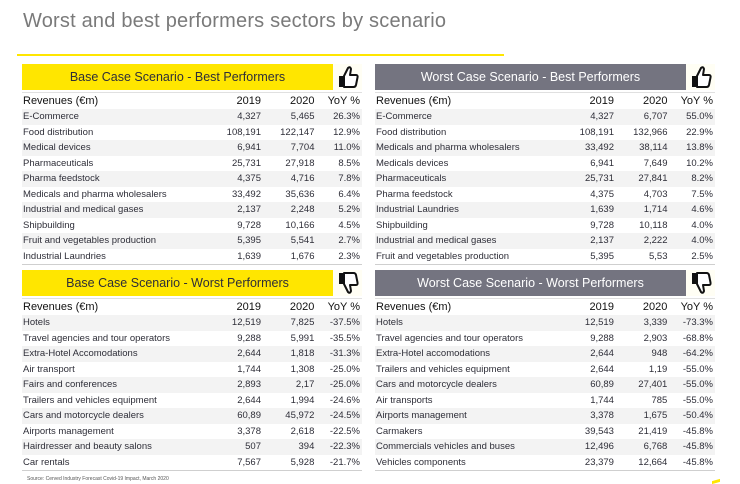  Describe the element at coordinates (643, 117) in the screenshot. I see `revenue-2020: 6,707` at that location.